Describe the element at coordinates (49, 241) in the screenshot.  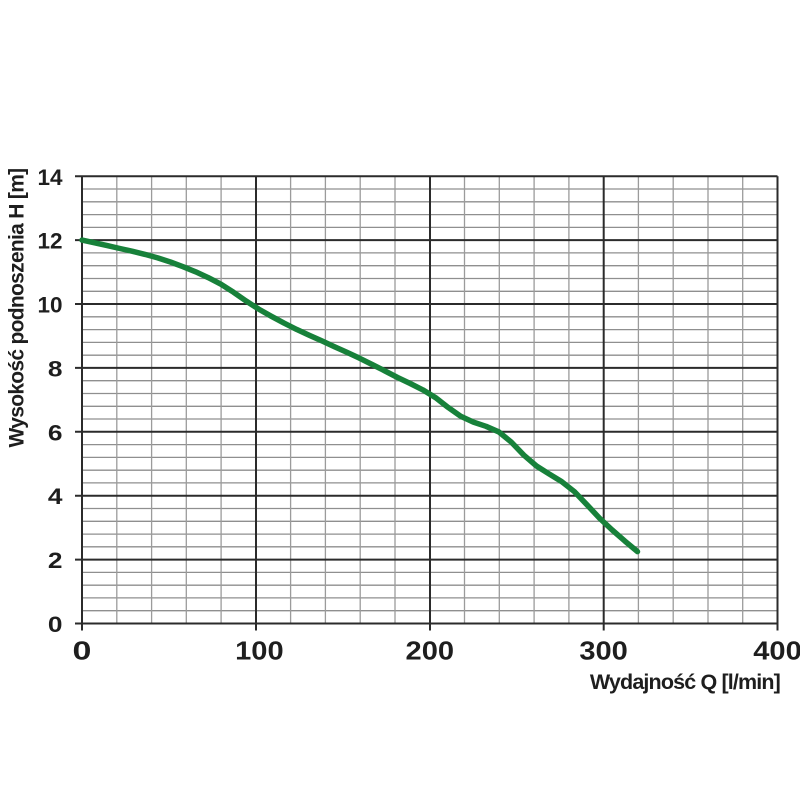
I see `svg-text: 12` at that location.